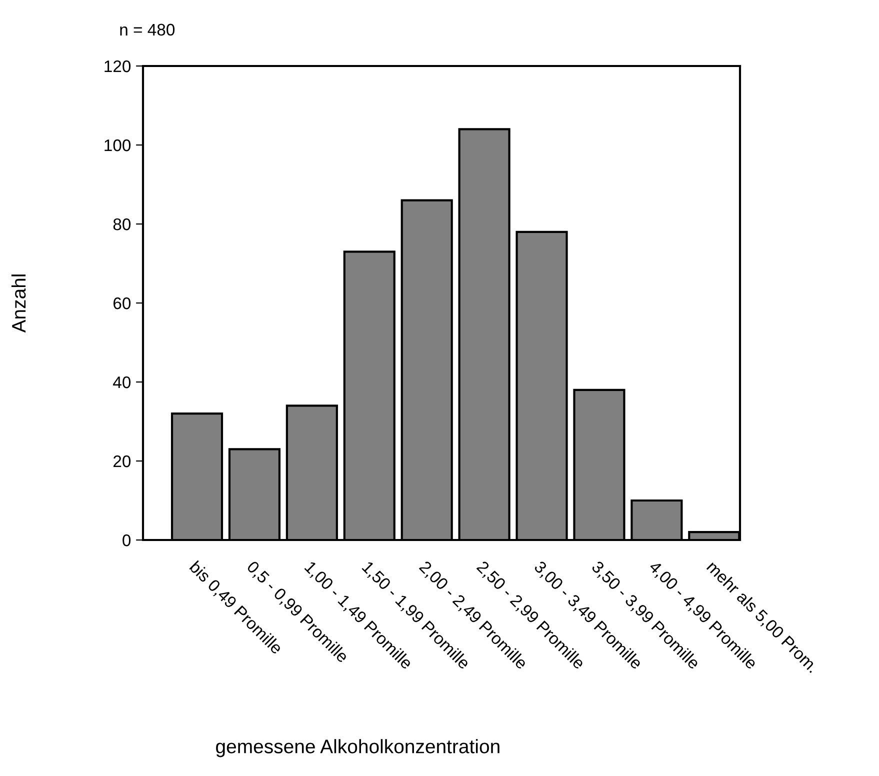  I want to click on y-tick-label: 20, so click(122, 461).